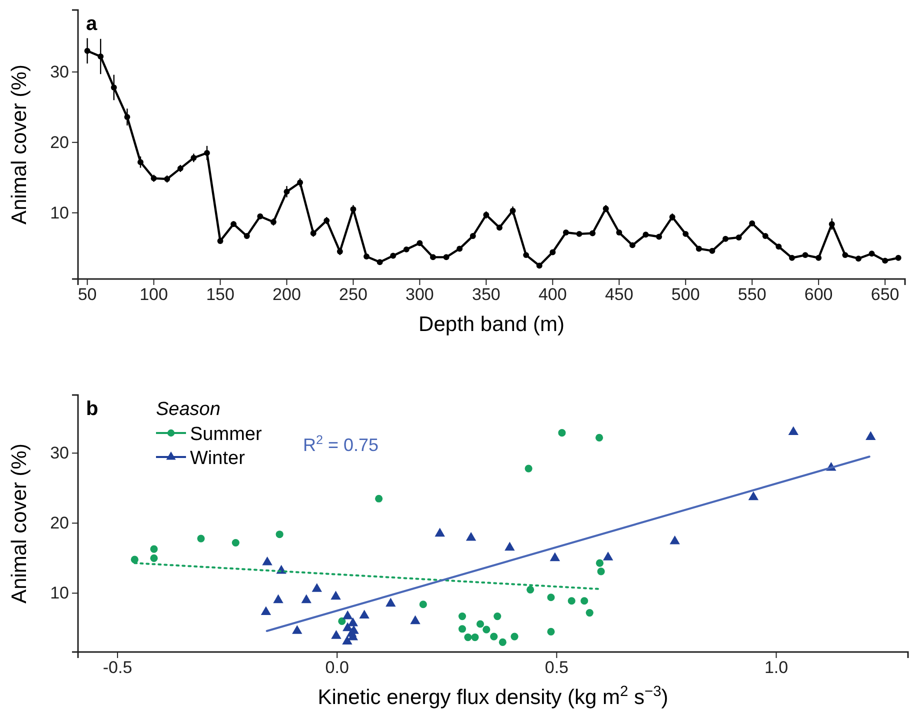  Describe the element at coordinates (353, 294) in the screenshot. I see `x-tick-label: 250` at that location.